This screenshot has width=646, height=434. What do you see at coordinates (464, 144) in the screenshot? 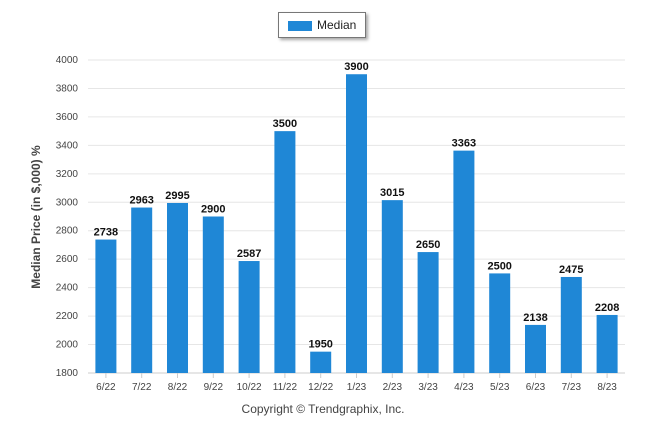
I see `data-label-4/23: 3363` at bounding box center [464, 144].